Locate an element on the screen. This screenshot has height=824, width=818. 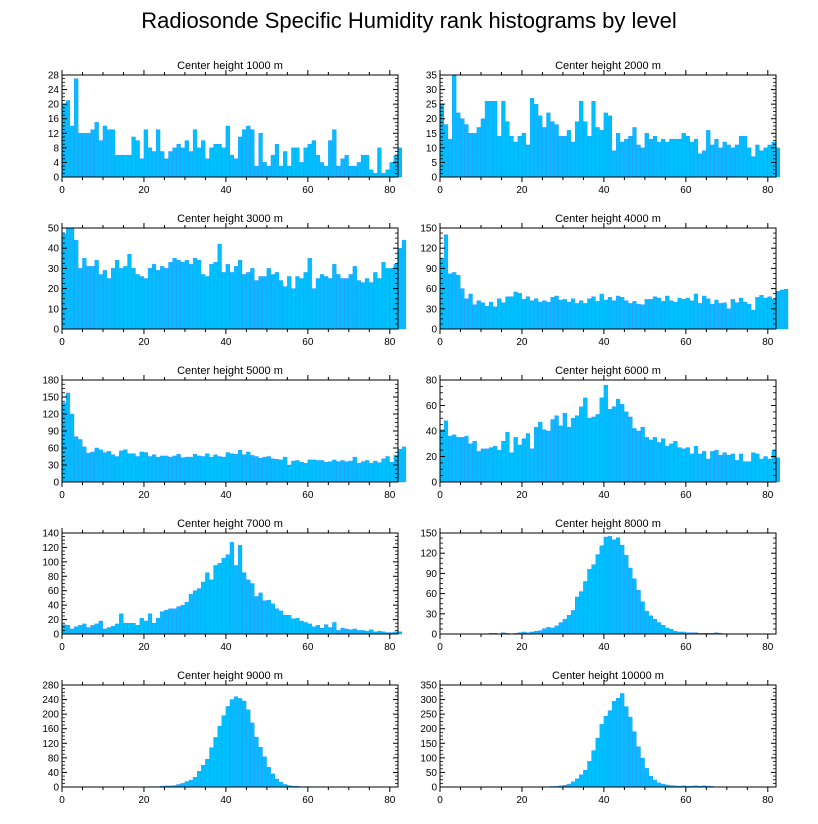
y-tick-label: 120 is located at coordinates (50, 548).